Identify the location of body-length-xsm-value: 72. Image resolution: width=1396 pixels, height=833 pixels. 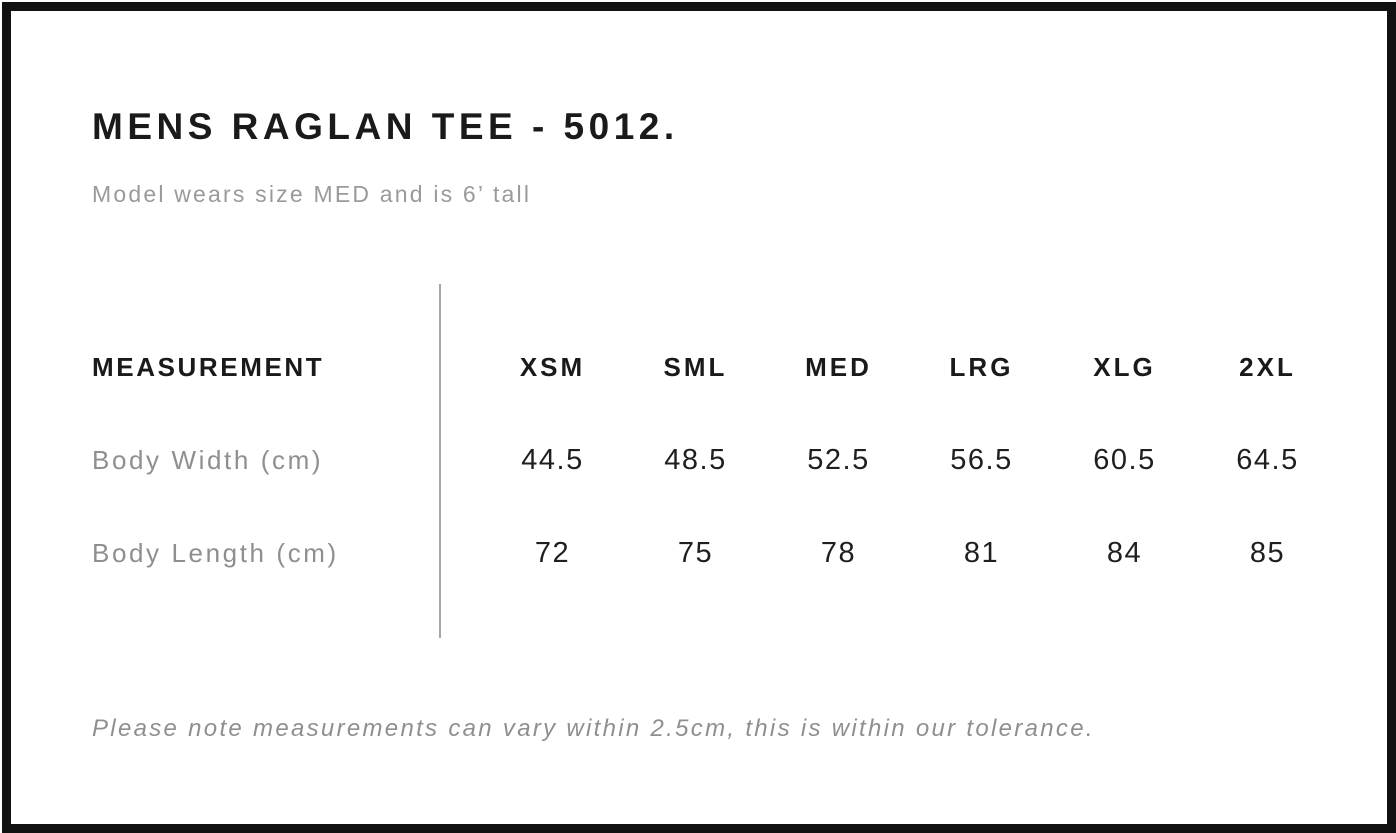
(552, 553).